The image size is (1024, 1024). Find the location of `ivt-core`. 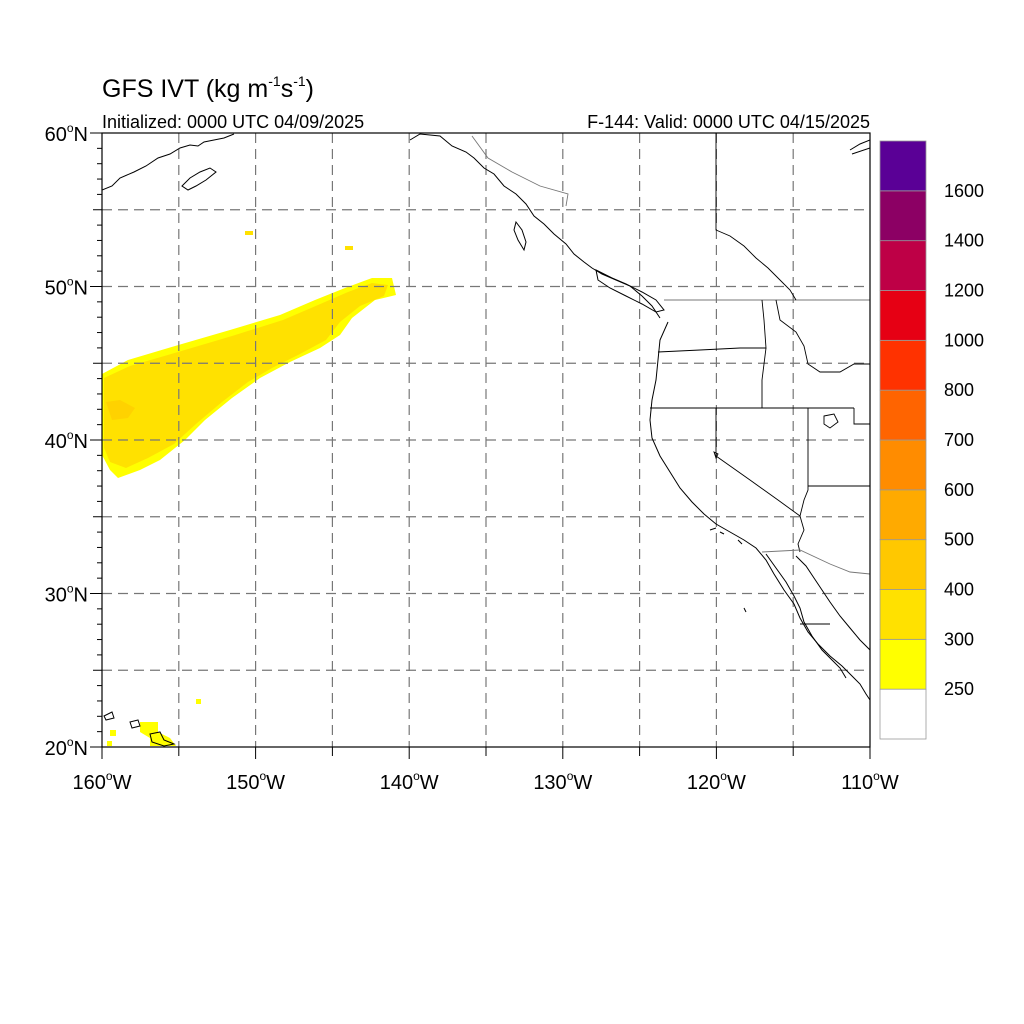

ivt-core is located at coordinates (120, 410).